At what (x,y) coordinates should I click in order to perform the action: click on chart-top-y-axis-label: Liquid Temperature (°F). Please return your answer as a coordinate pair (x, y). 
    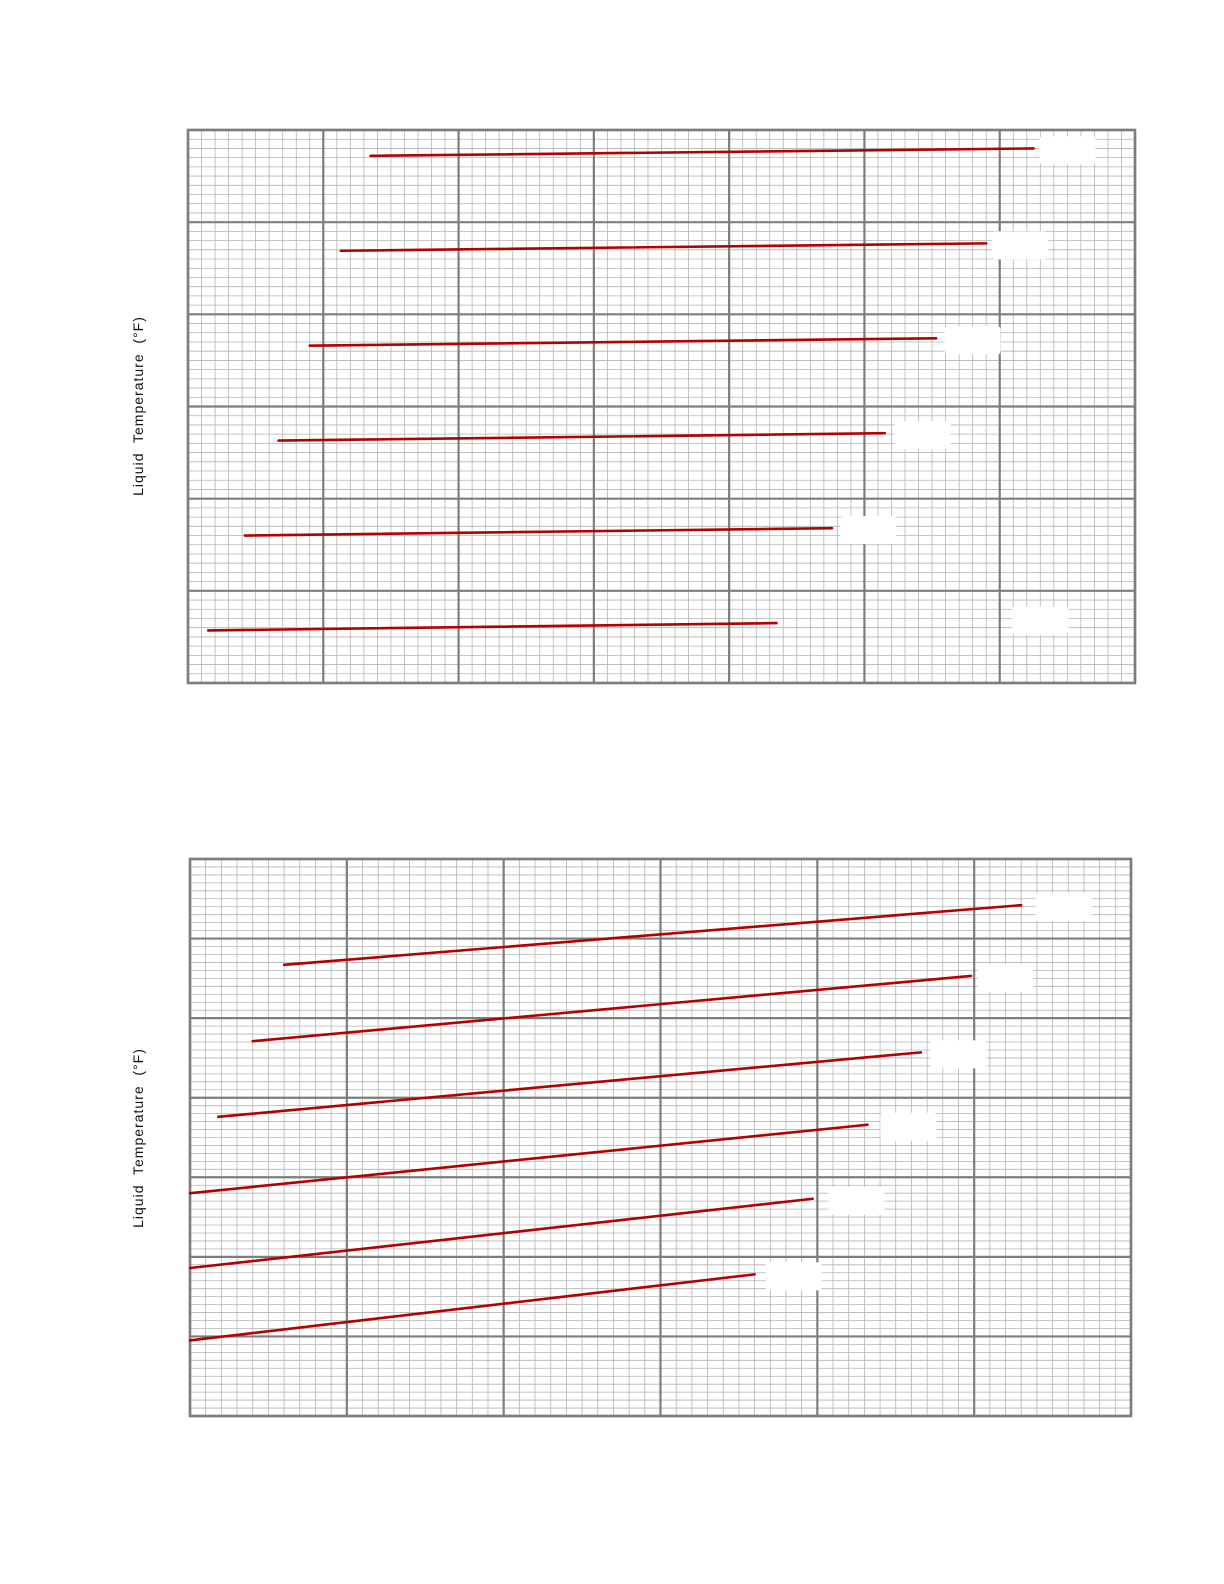
    Looking at the image, I should click on (138, 406).